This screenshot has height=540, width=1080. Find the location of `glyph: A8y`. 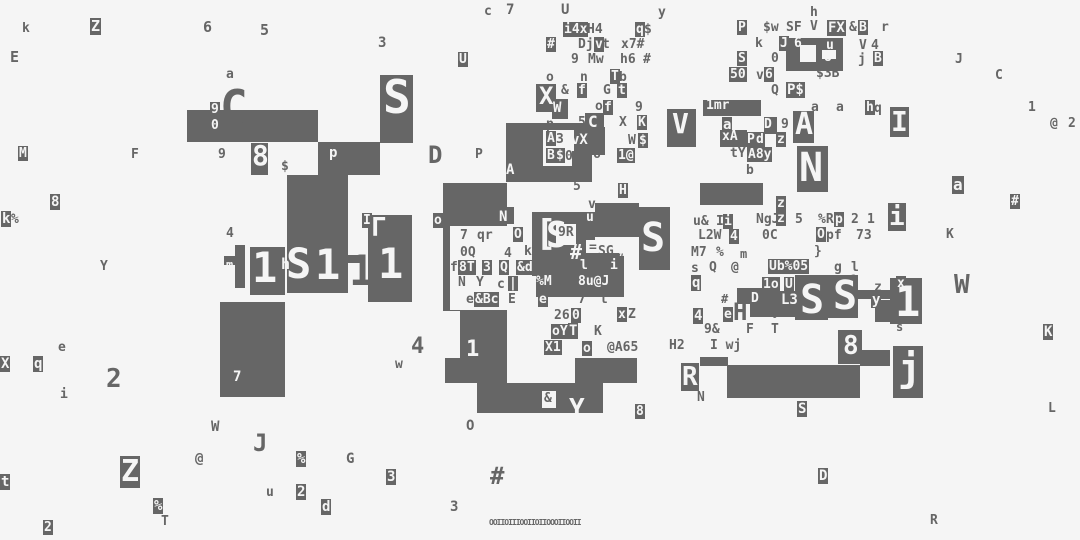

glyph: A8y is located at coordinates (760, 154).